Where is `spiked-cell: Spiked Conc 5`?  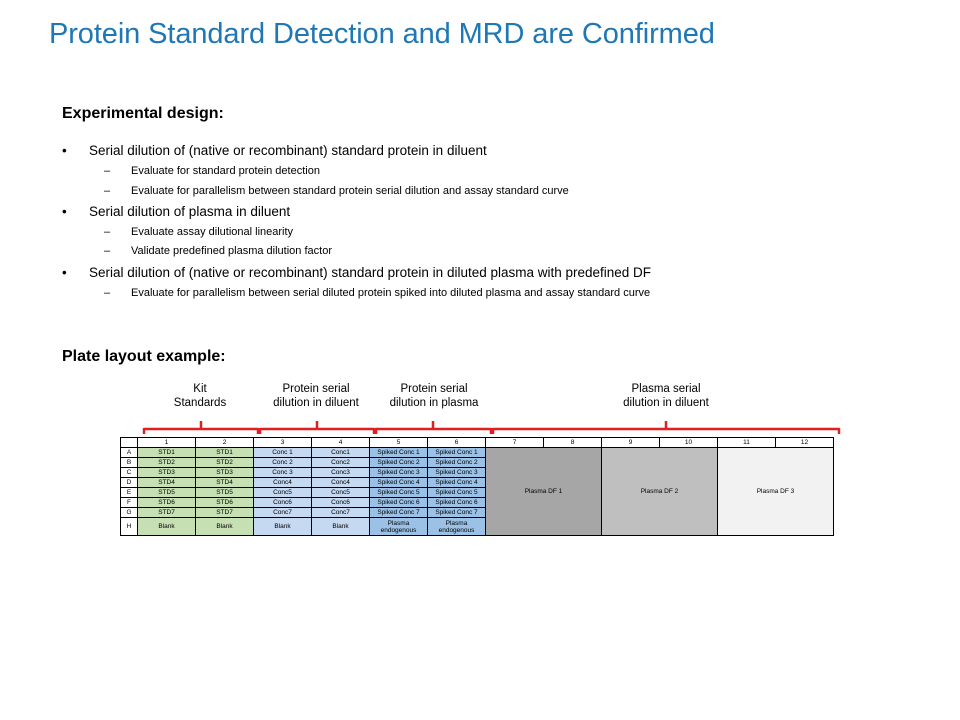
spiked-cell: Spiked Conc 5 is located at coordinates (456, 492).